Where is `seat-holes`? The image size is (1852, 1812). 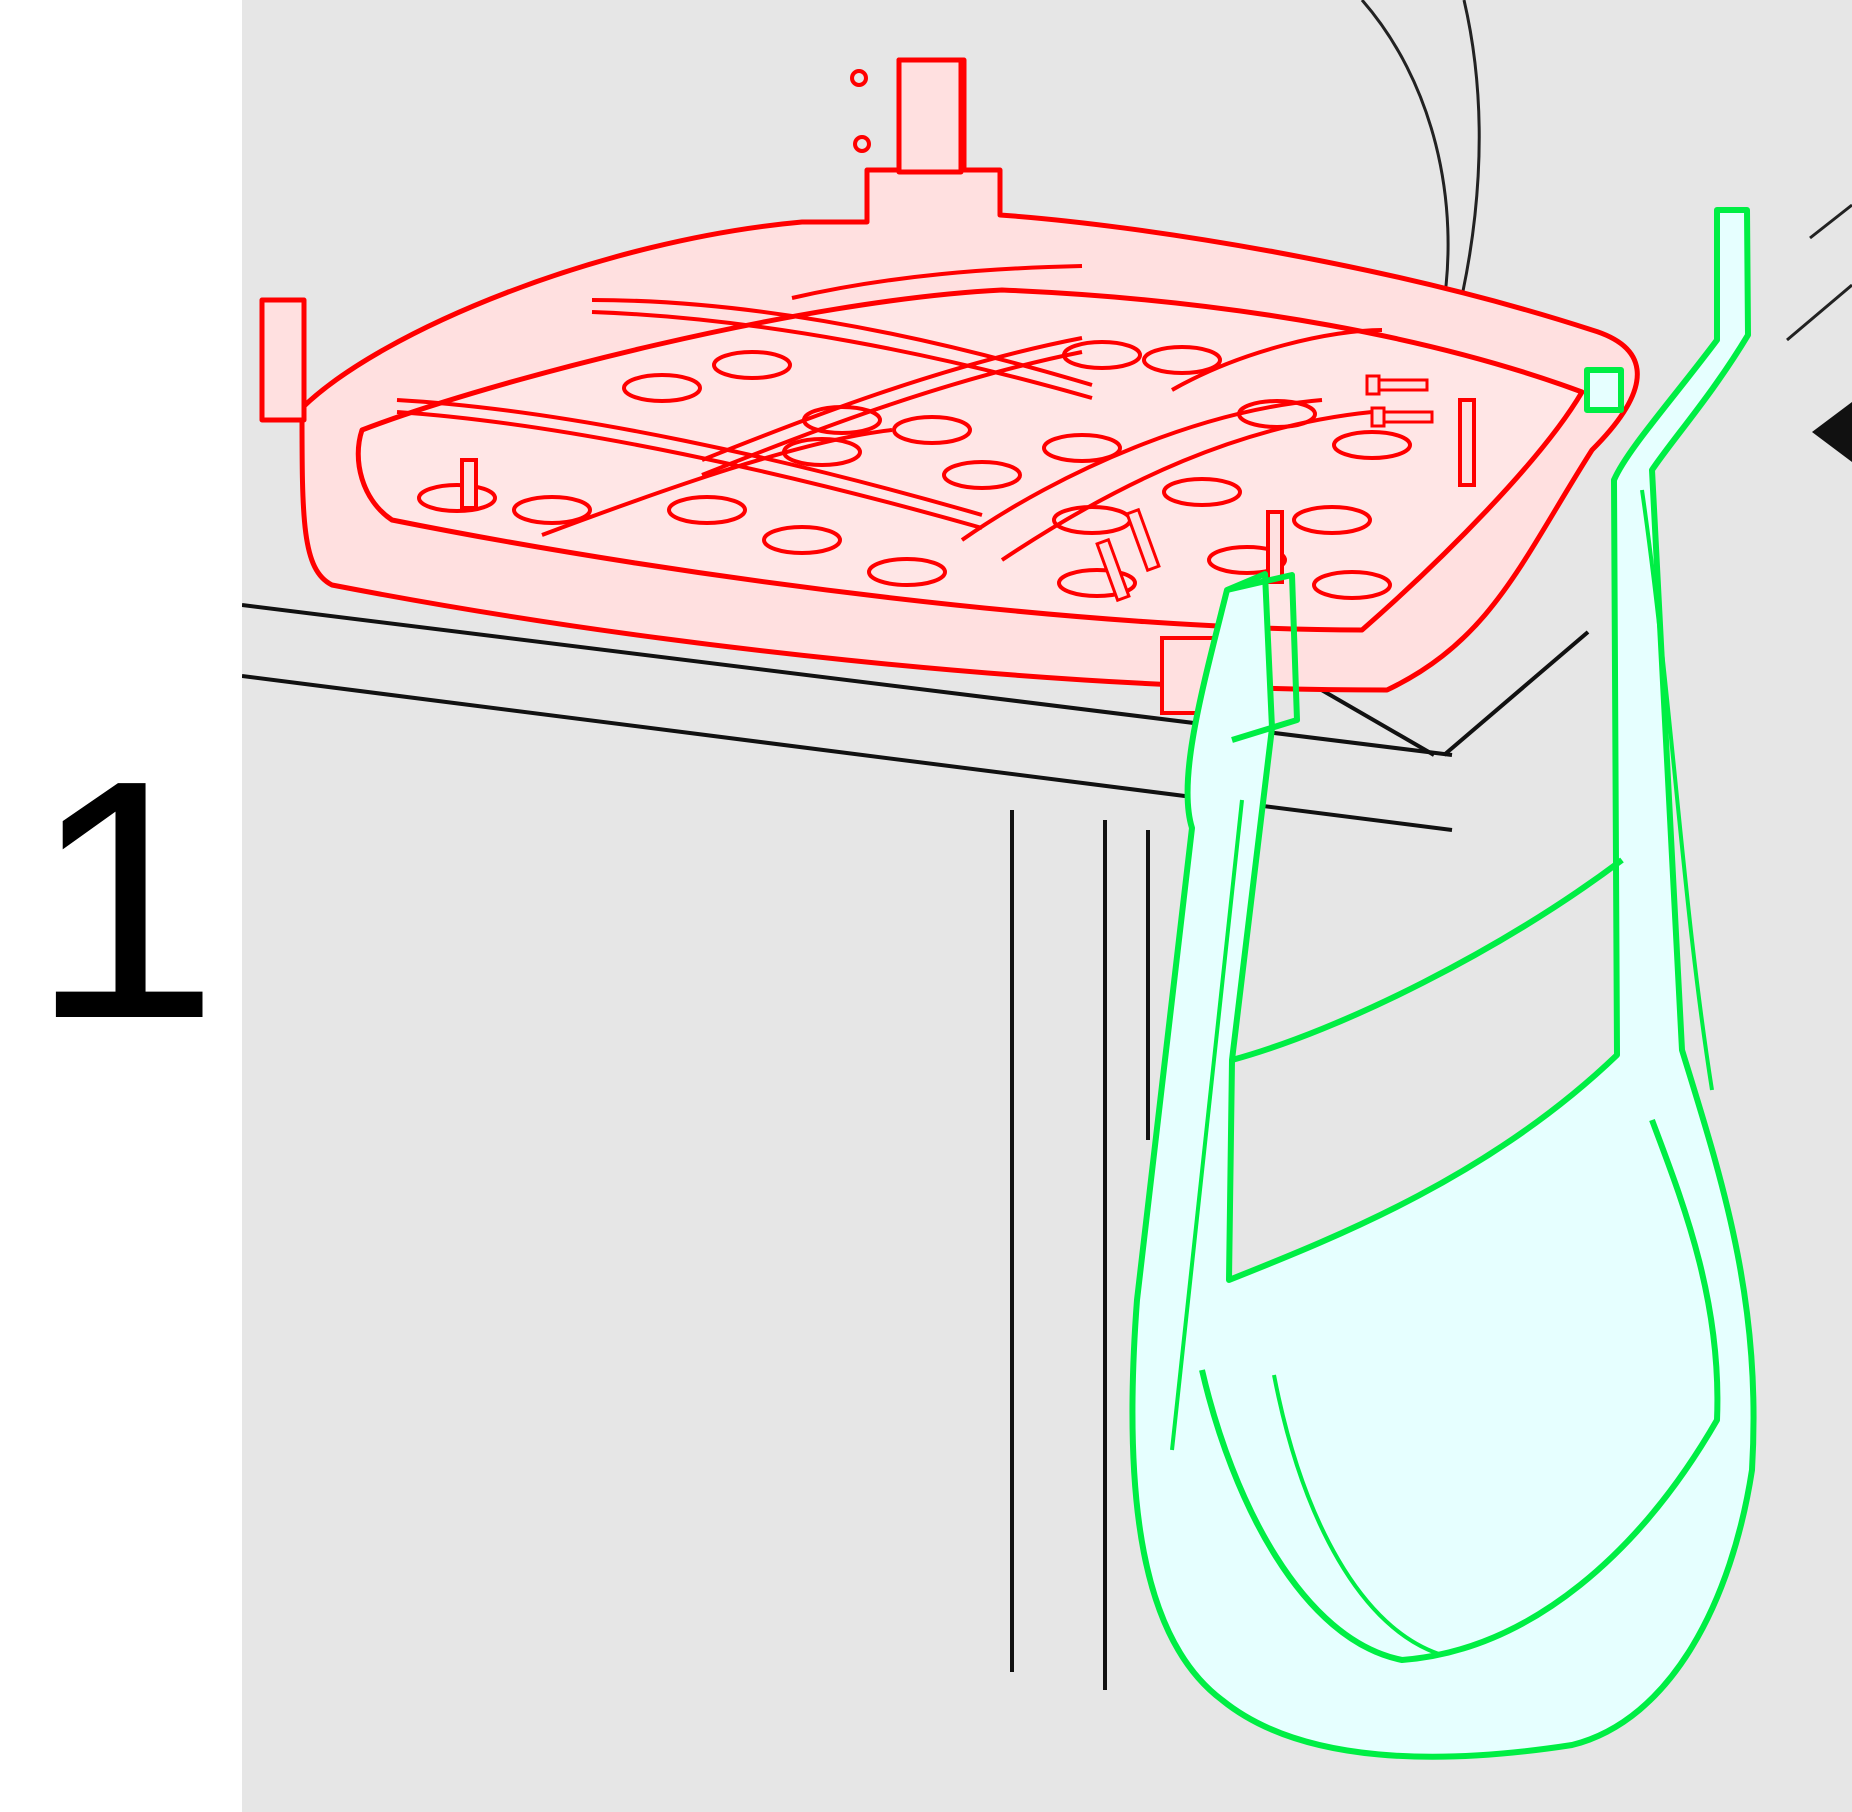
seat-holes is located at coordinates (914, 470).